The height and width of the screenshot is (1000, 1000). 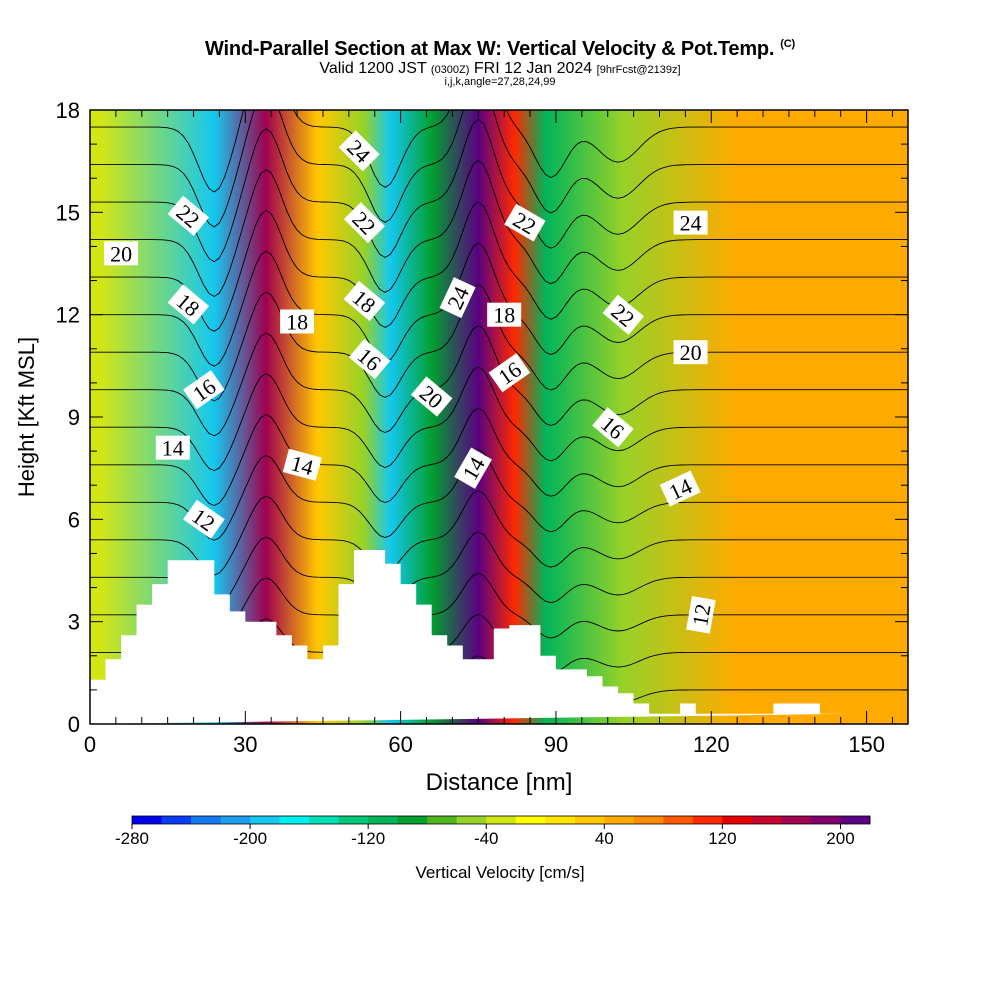 I want to click on contour-label-text: 14, so click(x=173, y=448).